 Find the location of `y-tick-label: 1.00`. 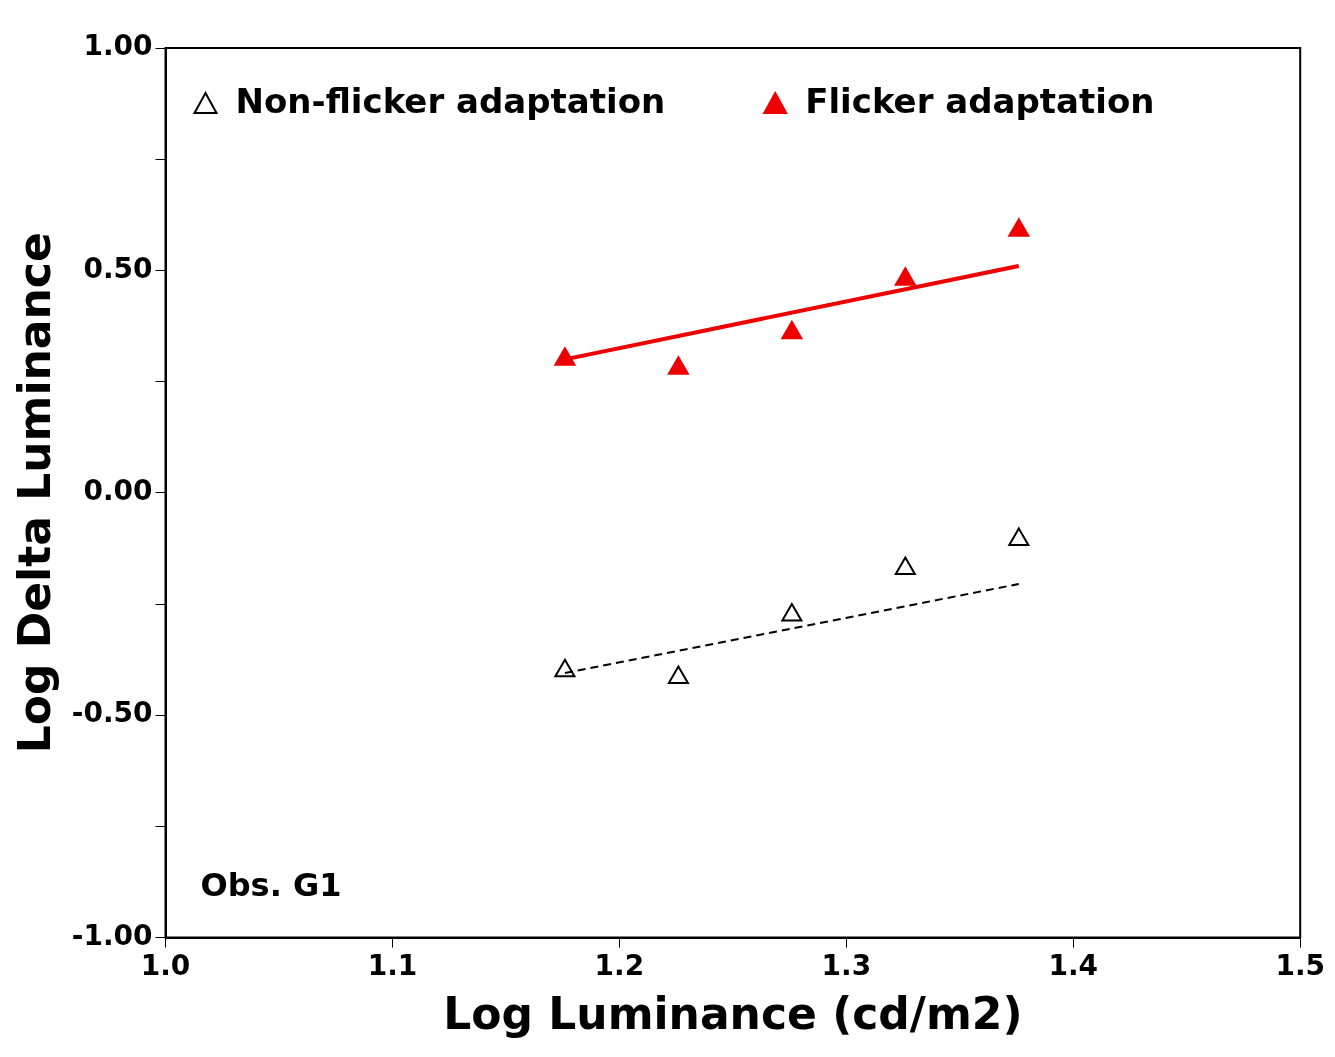

y-tick-label: 1.00 is located at coordinates (118, 46).